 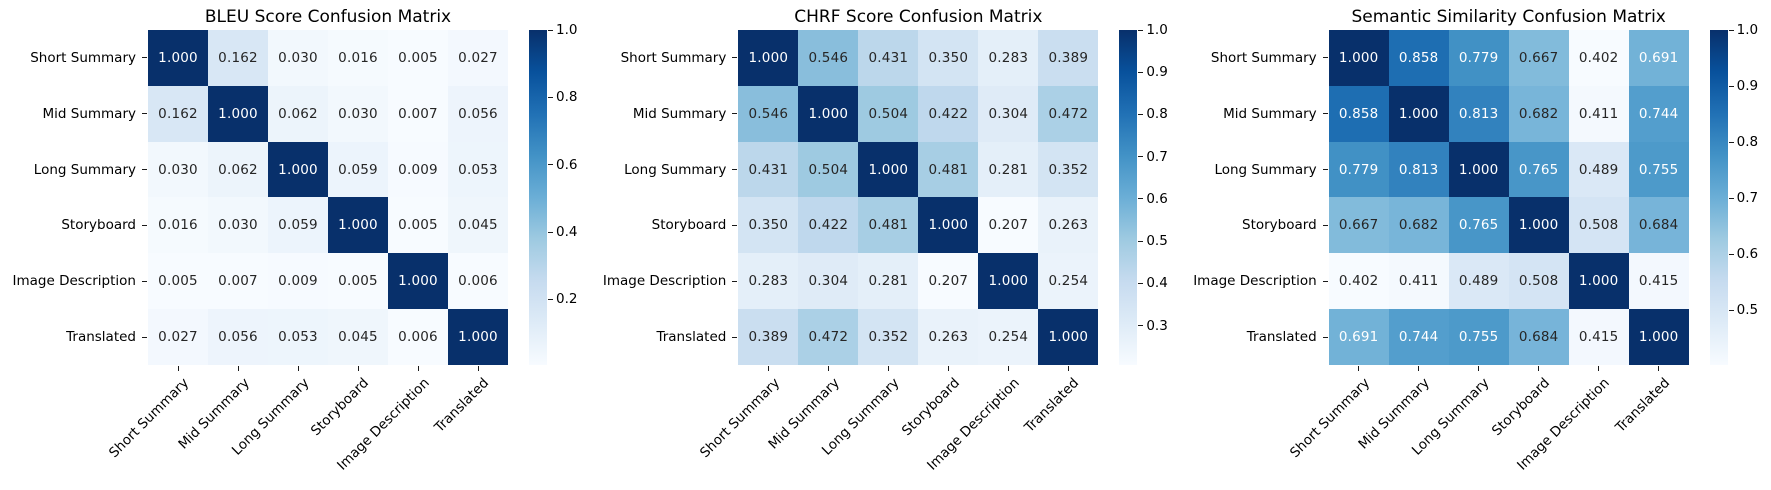 I want to click on x-tick-label: Translated, so click(x=462, y=405).